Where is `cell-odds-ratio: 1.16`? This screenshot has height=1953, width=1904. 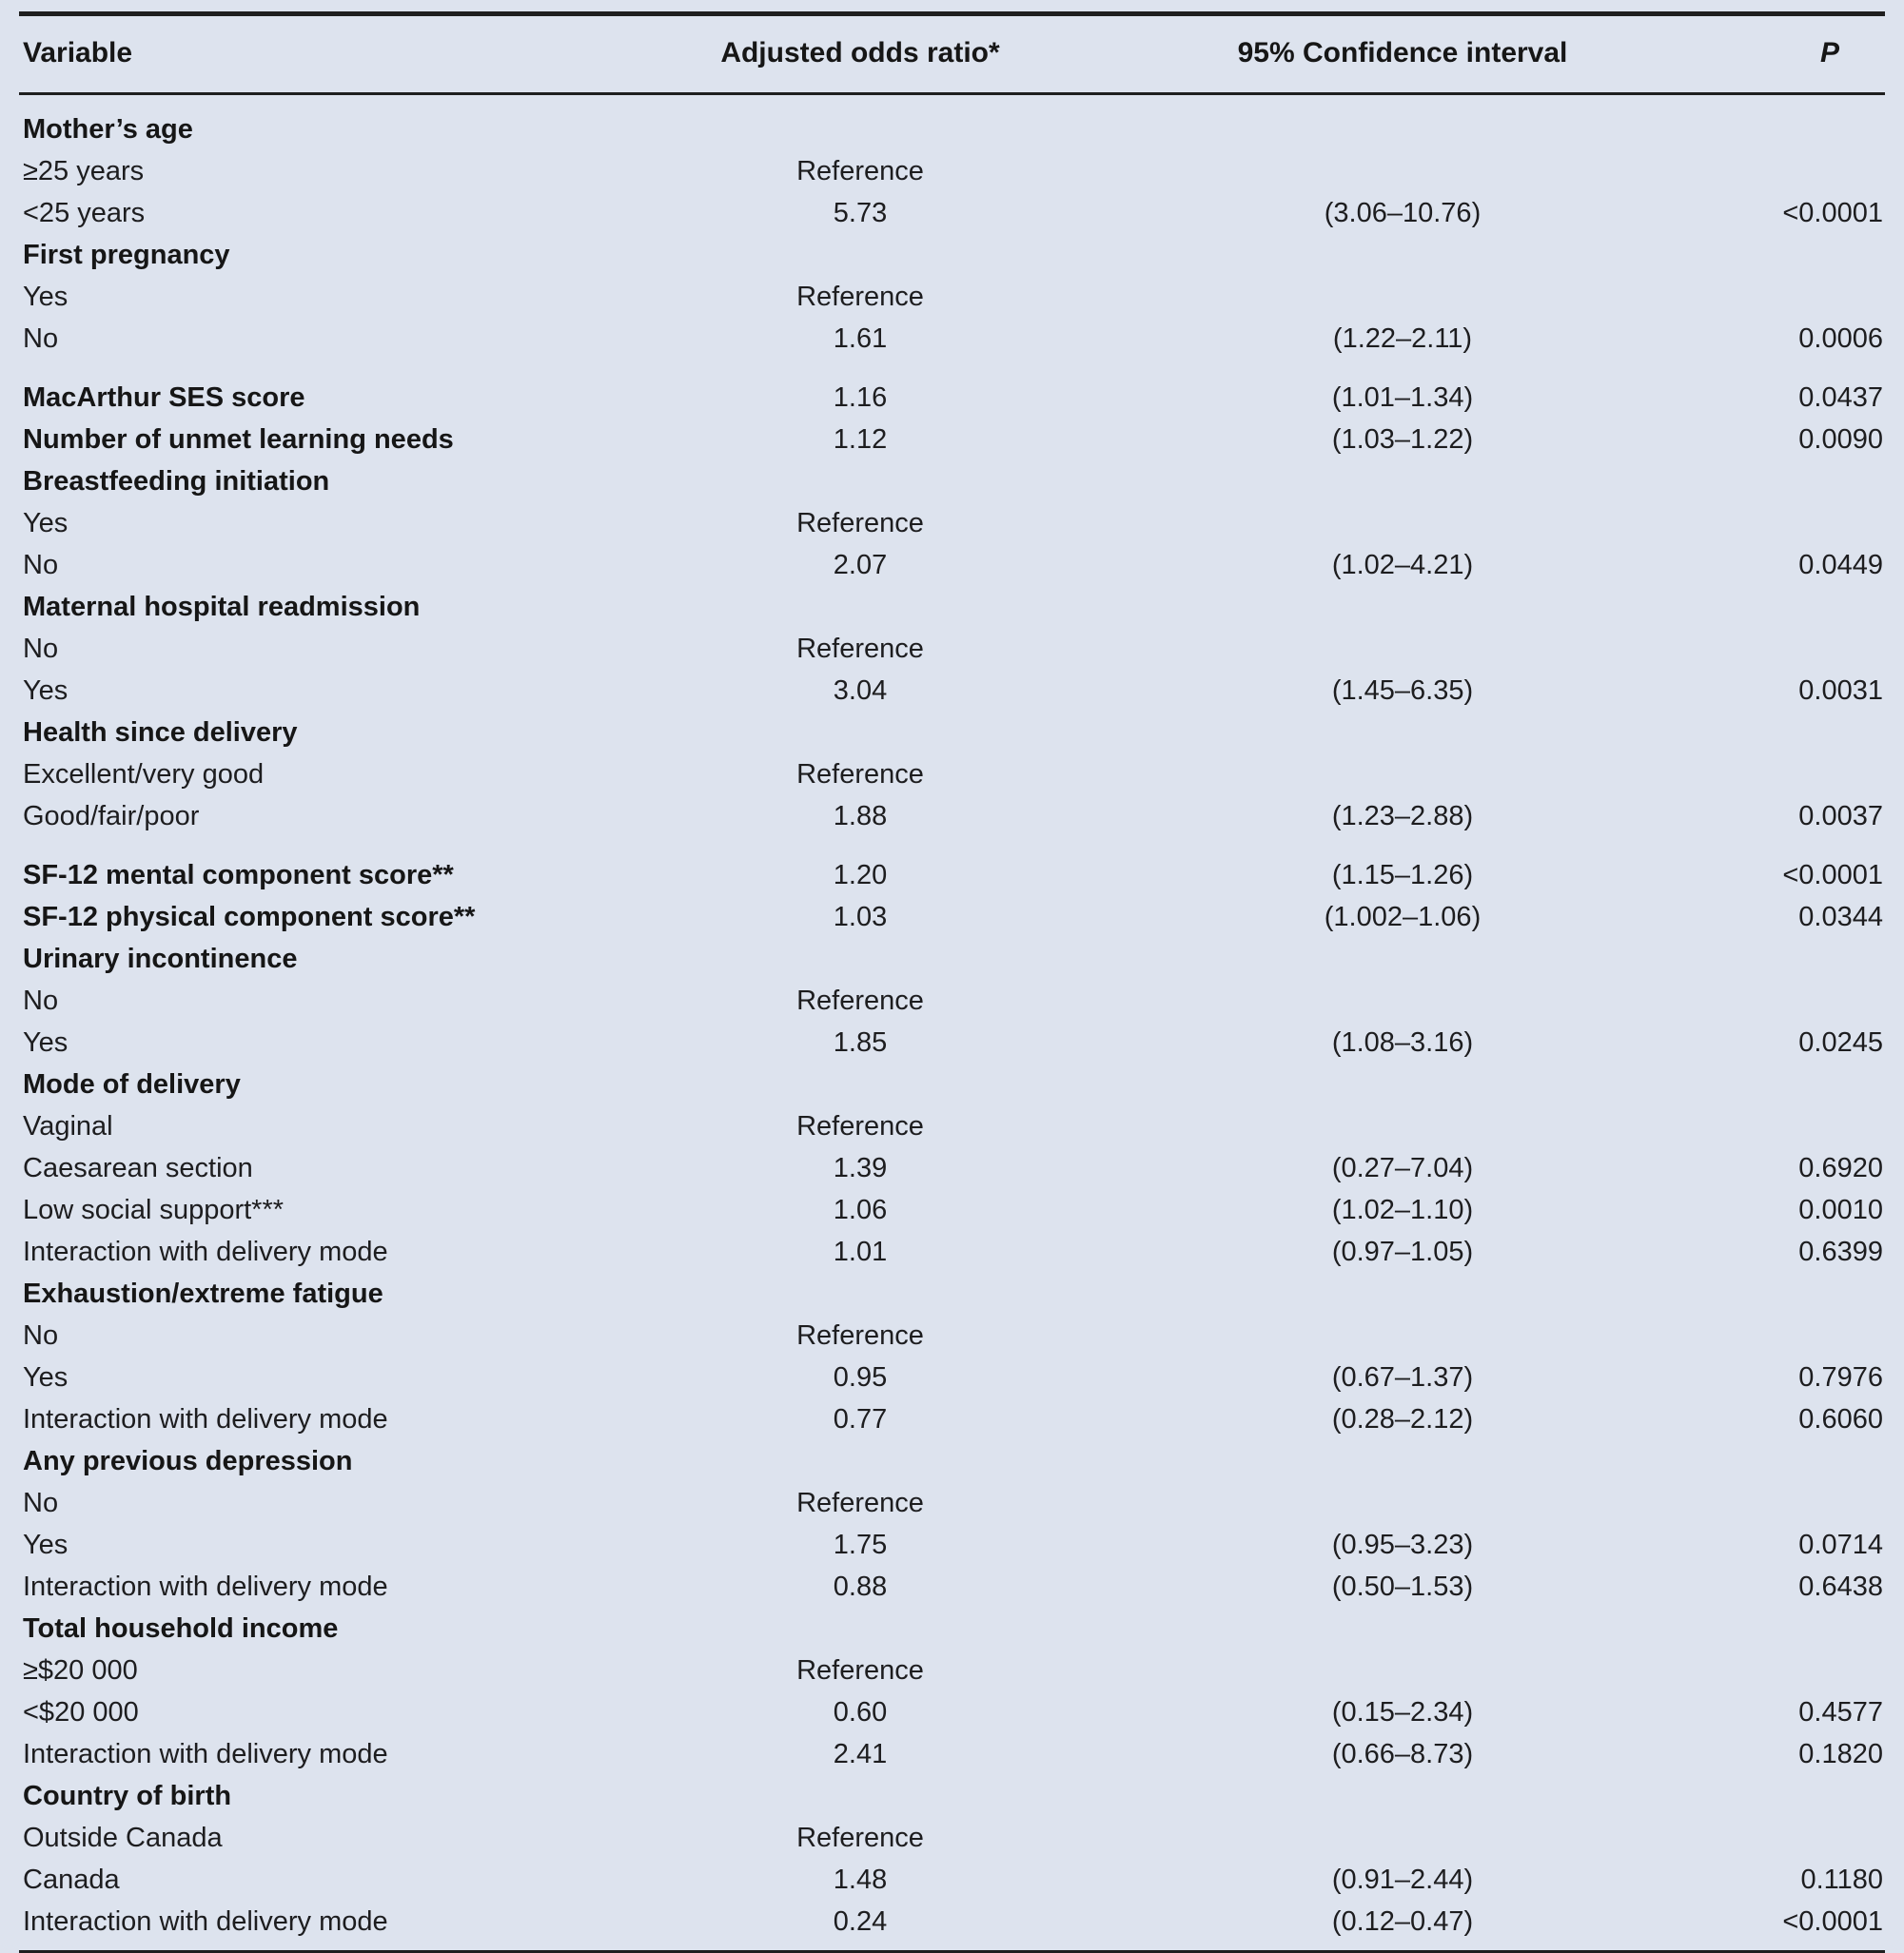 cell-odds-ratio: 1.16 is located at coordinates (860, 397).